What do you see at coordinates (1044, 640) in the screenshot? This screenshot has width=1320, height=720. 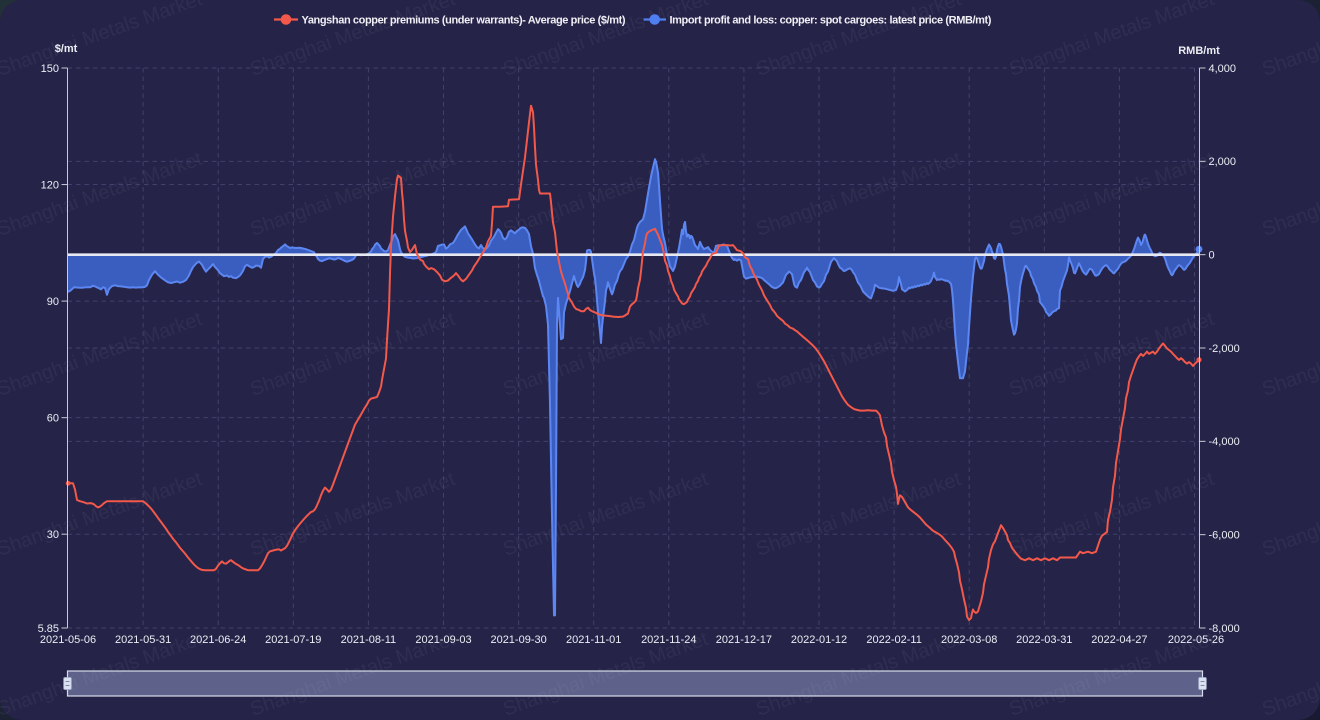 I see `svg-text: 2022-03-31` at bounding box center [1044, 640].